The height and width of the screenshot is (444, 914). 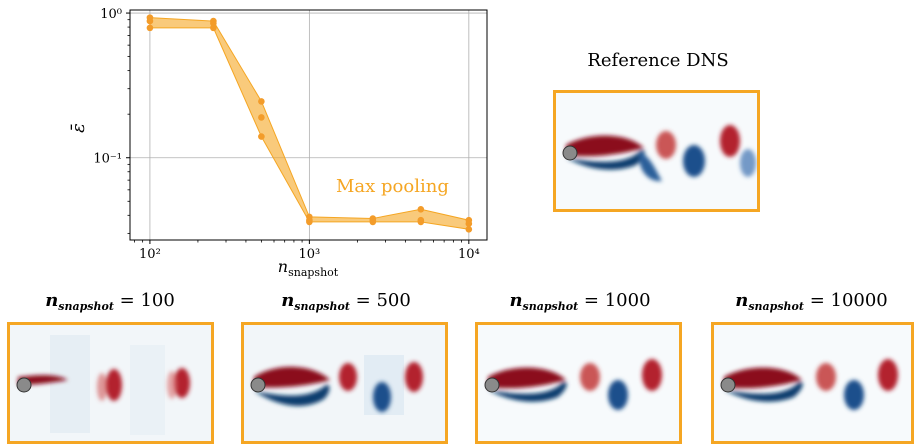 I want to click on y-tick-label: 10⁰, so click(x=111, y=14).